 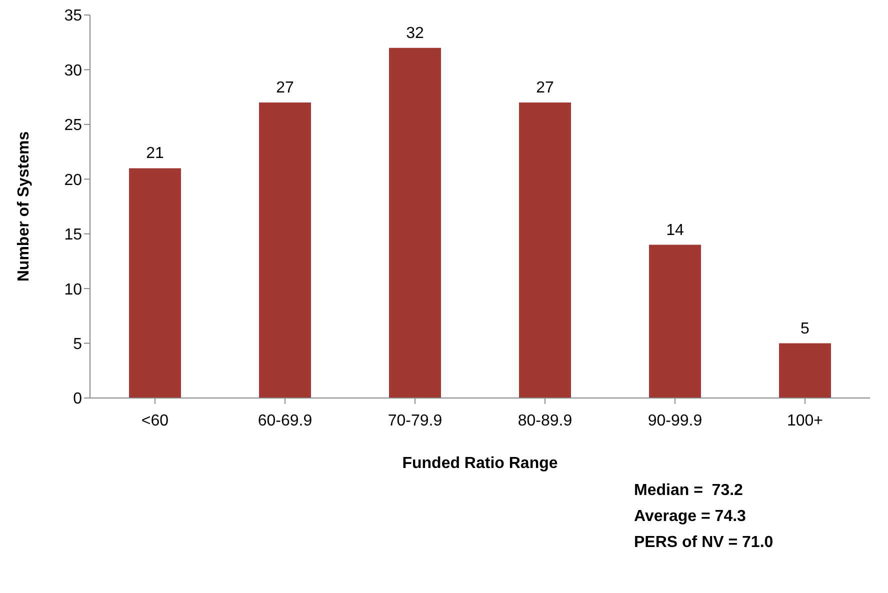 What do you see at coordinates (689, 491) in the screenshot?
I see `text: Median = 73.2` at bounding box center [689, 491].